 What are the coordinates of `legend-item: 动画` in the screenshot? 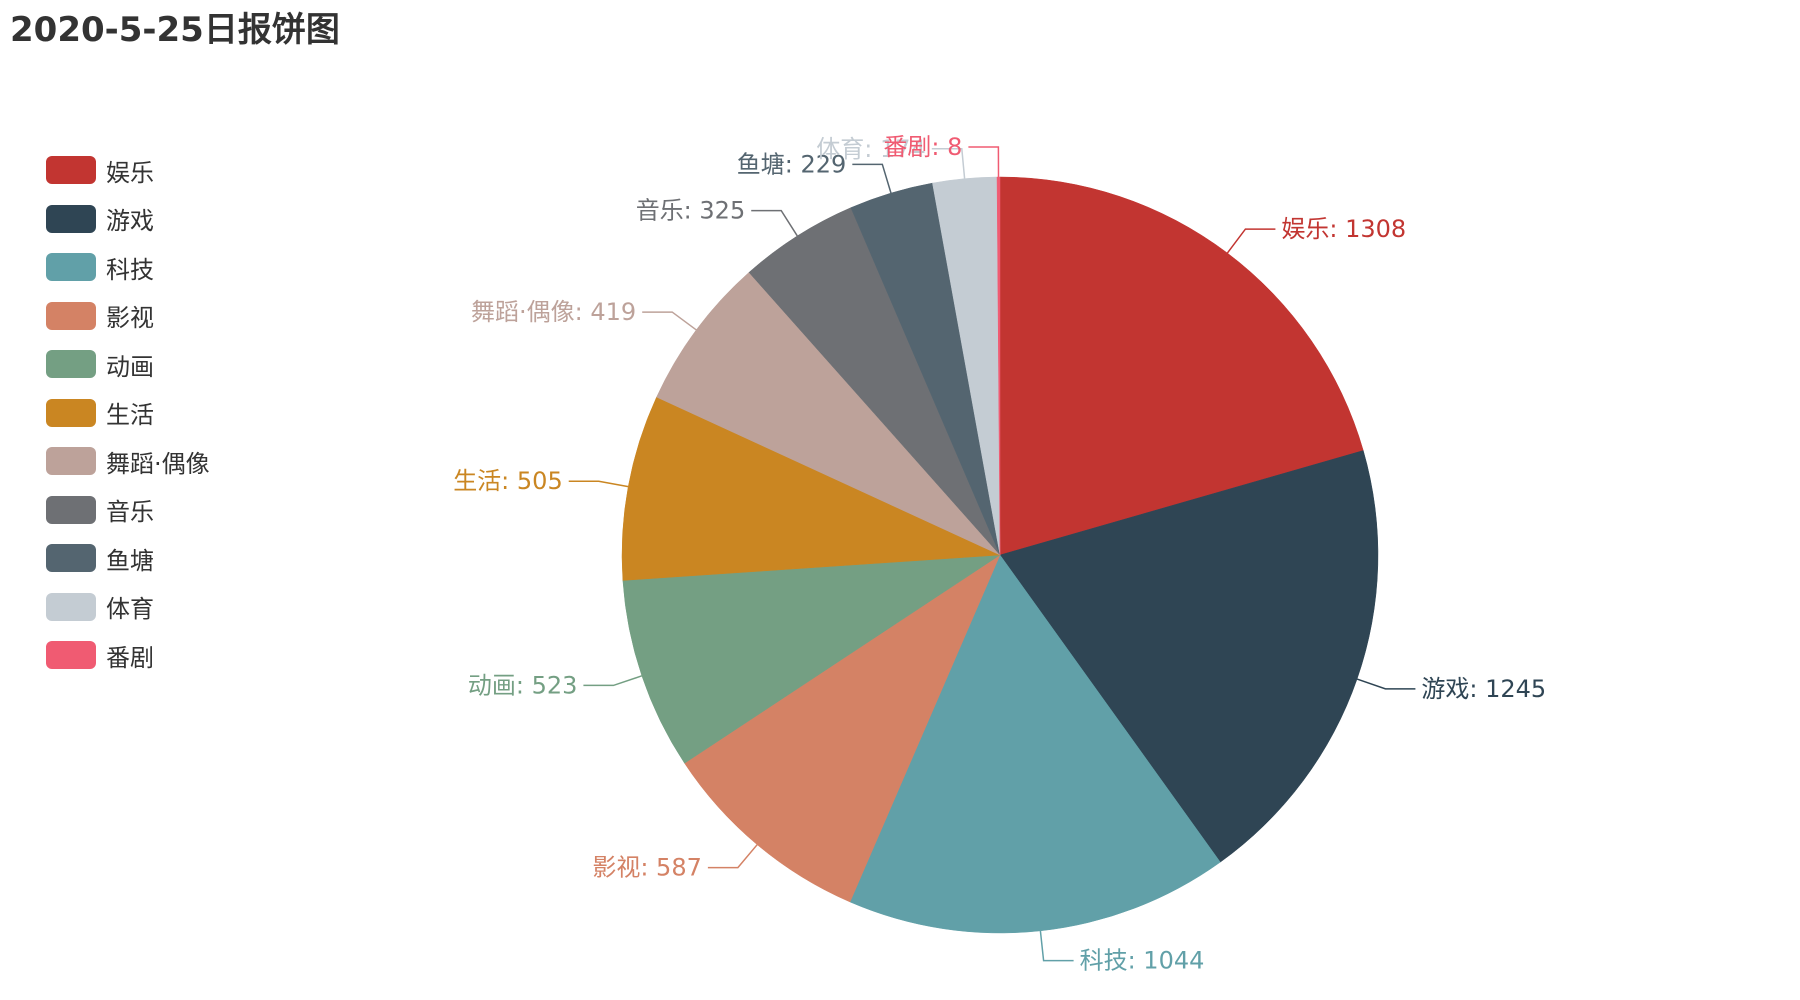 It's located at (100, 365).